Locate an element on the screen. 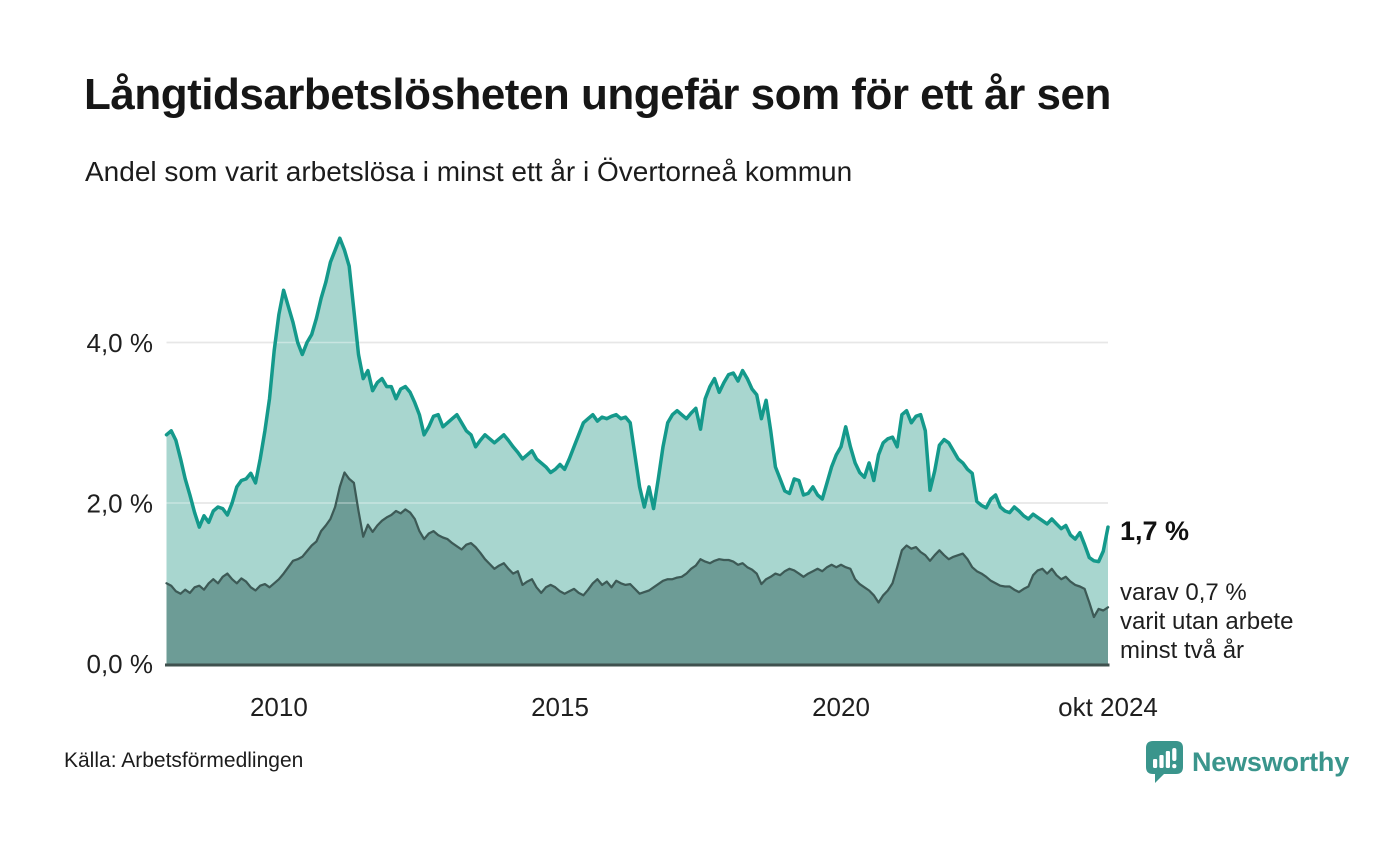 The image size is (1400, 845). series-line-two-years is located at coordinates (637, 545).